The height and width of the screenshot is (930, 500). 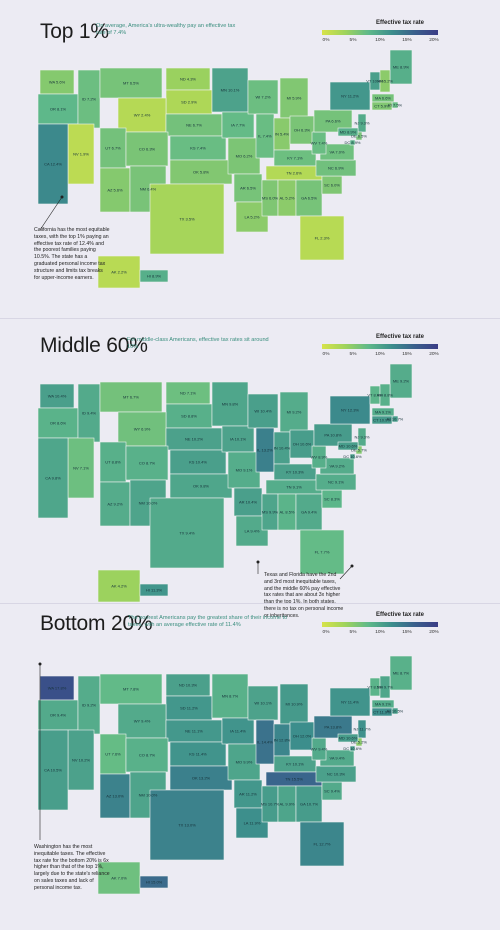 What do you see at coordinates (353, 632) in the screenshot?
I see `legend-tick: 5%` at bounding box center [353, 632].